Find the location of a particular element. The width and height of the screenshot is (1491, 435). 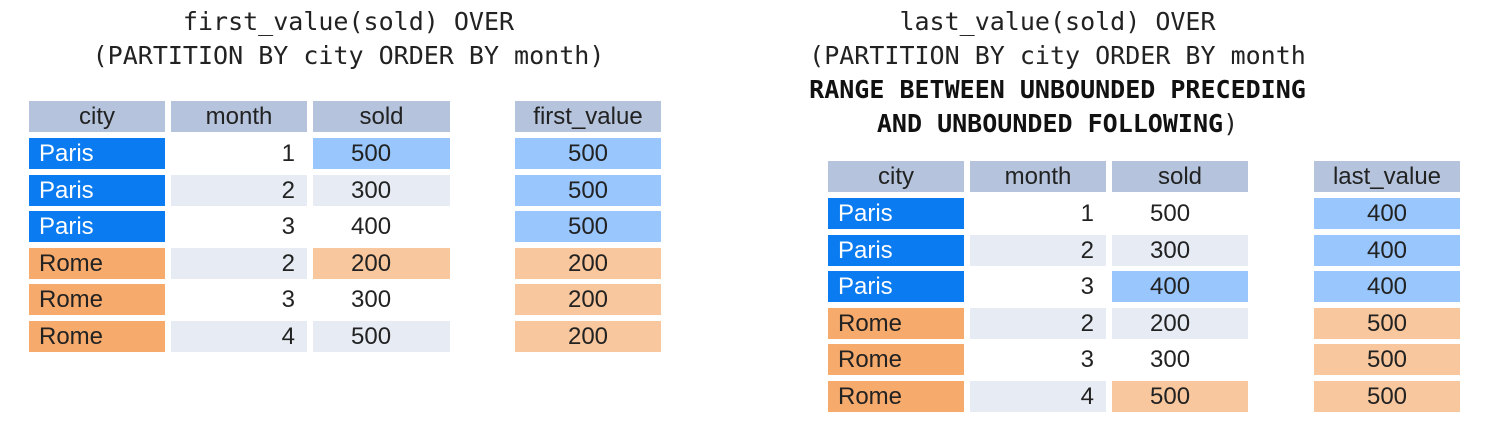

sql-line-bold: AND UNBOUNDED FOLLOWING is located at coordinates (1050, 123).